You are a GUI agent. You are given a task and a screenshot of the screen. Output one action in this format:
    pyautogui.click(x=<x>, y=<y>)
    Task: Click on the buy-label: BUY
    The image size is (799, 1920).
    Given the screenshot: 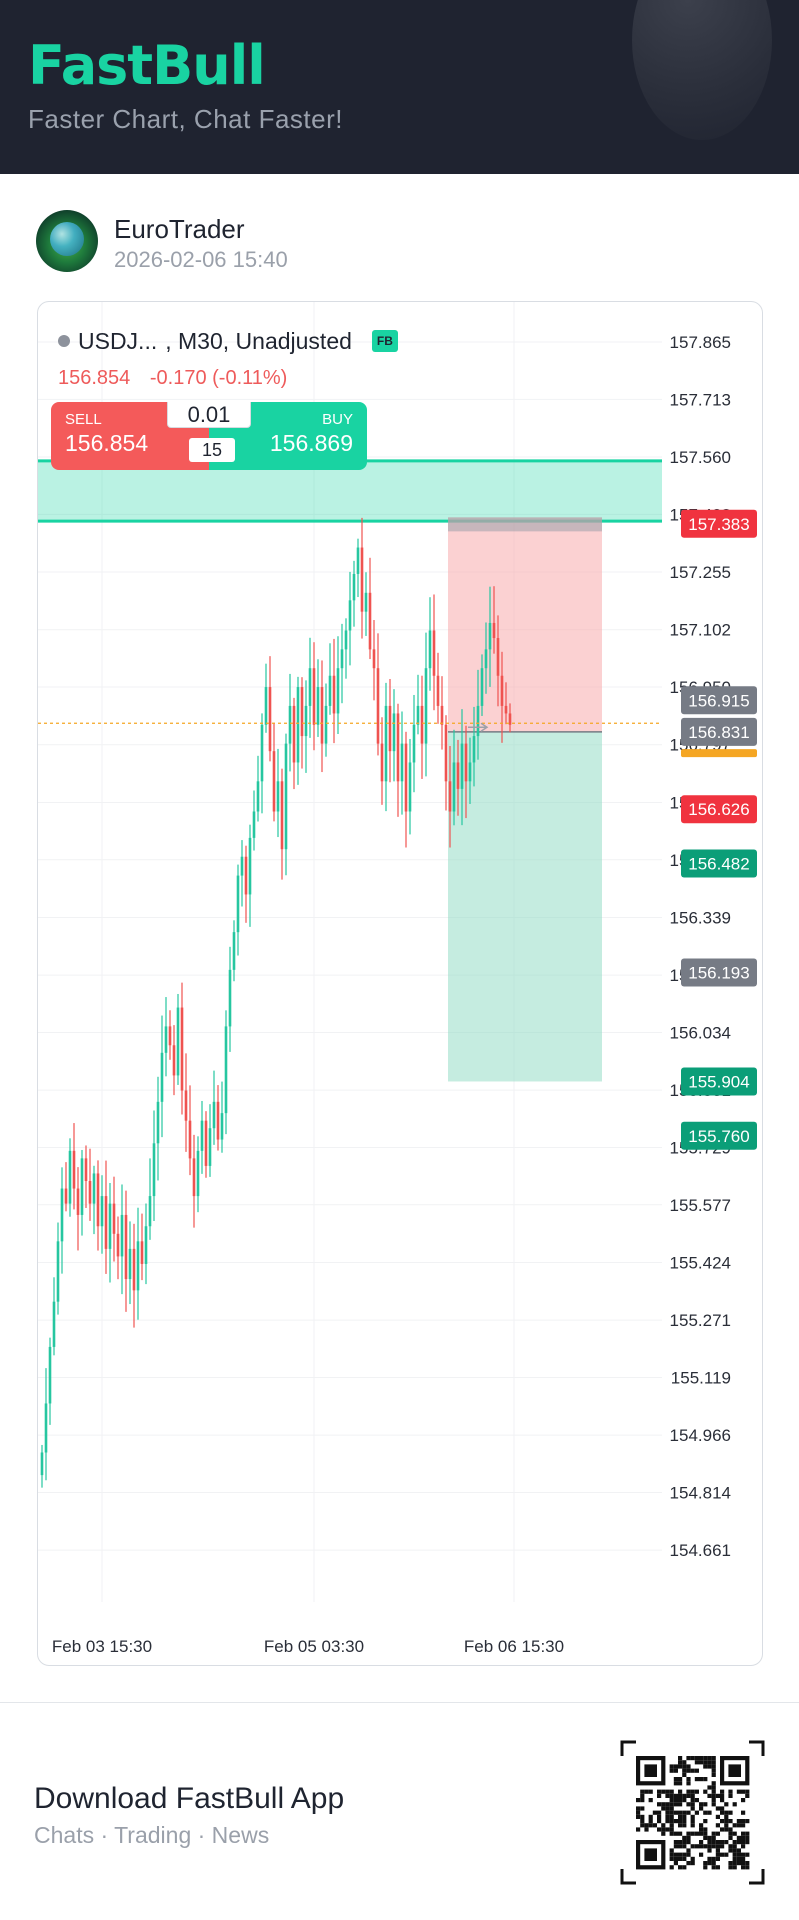 What is the action you would take?
    pyautogui.click(x=337, y=419)
    